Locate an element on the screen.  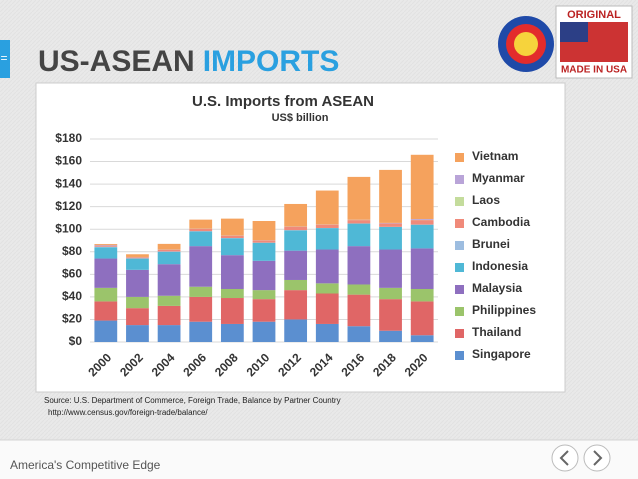
legend-label: Brunei is located at coordinates (491, 244).